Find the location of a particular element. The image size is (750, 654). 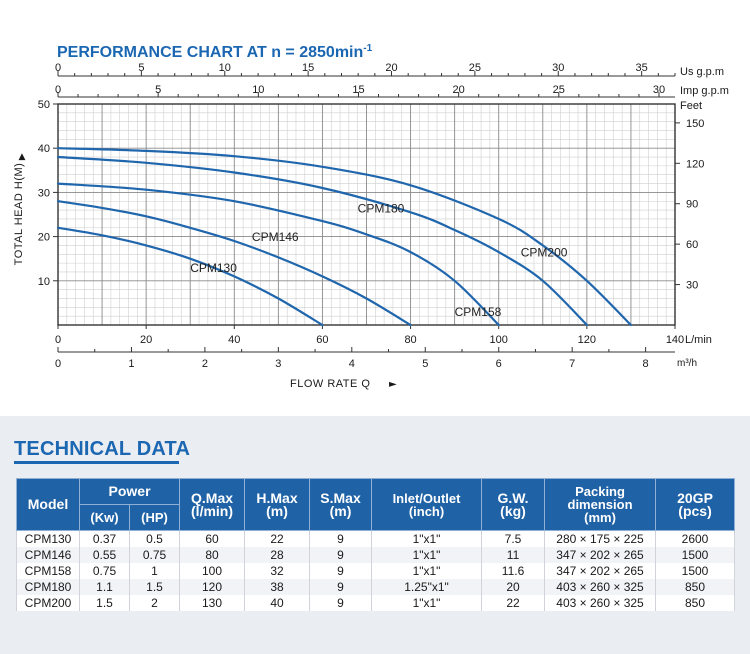

lmin-tick-label: 60 is located at coordinates (322, 340).